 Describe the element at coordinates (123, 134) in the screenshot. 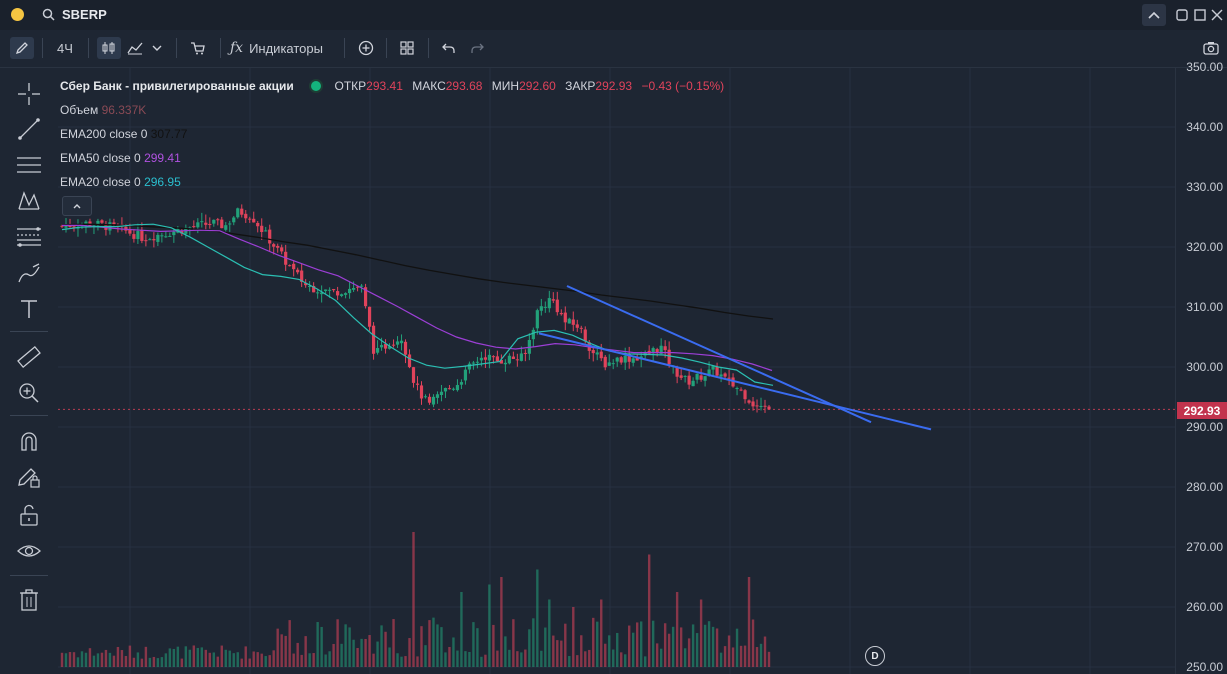

I see `legend-ema200: EMA200 close 0 307.77` at that location.